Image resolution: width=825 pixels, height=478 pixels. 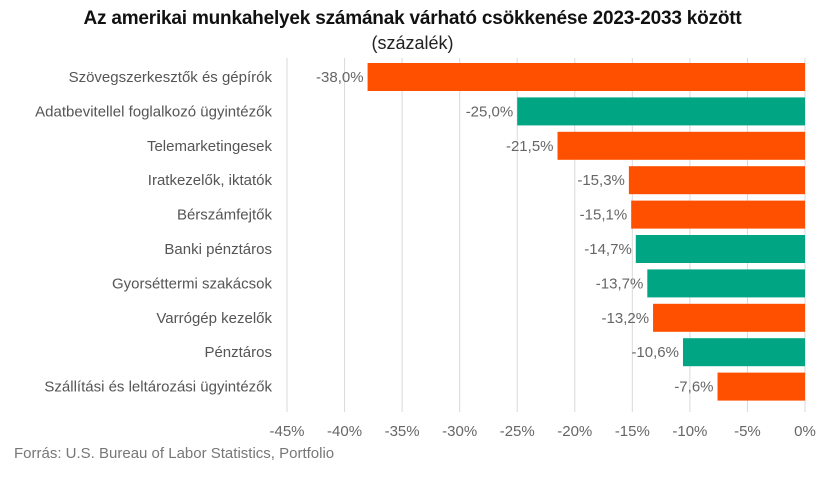 I want to click on category-label: Telemarketingesek, so click(x=210, y=146).